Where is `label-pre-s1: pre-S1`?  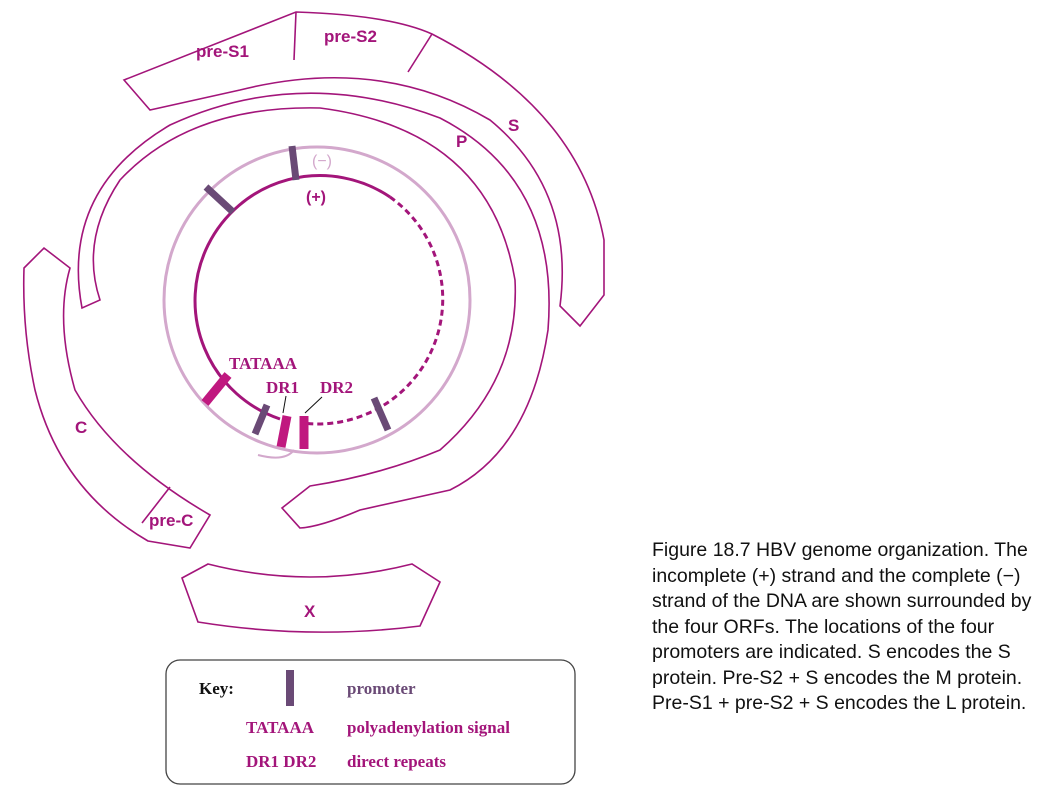 label-pre-s1: pre-S1 is located at coordinates (222, 51).